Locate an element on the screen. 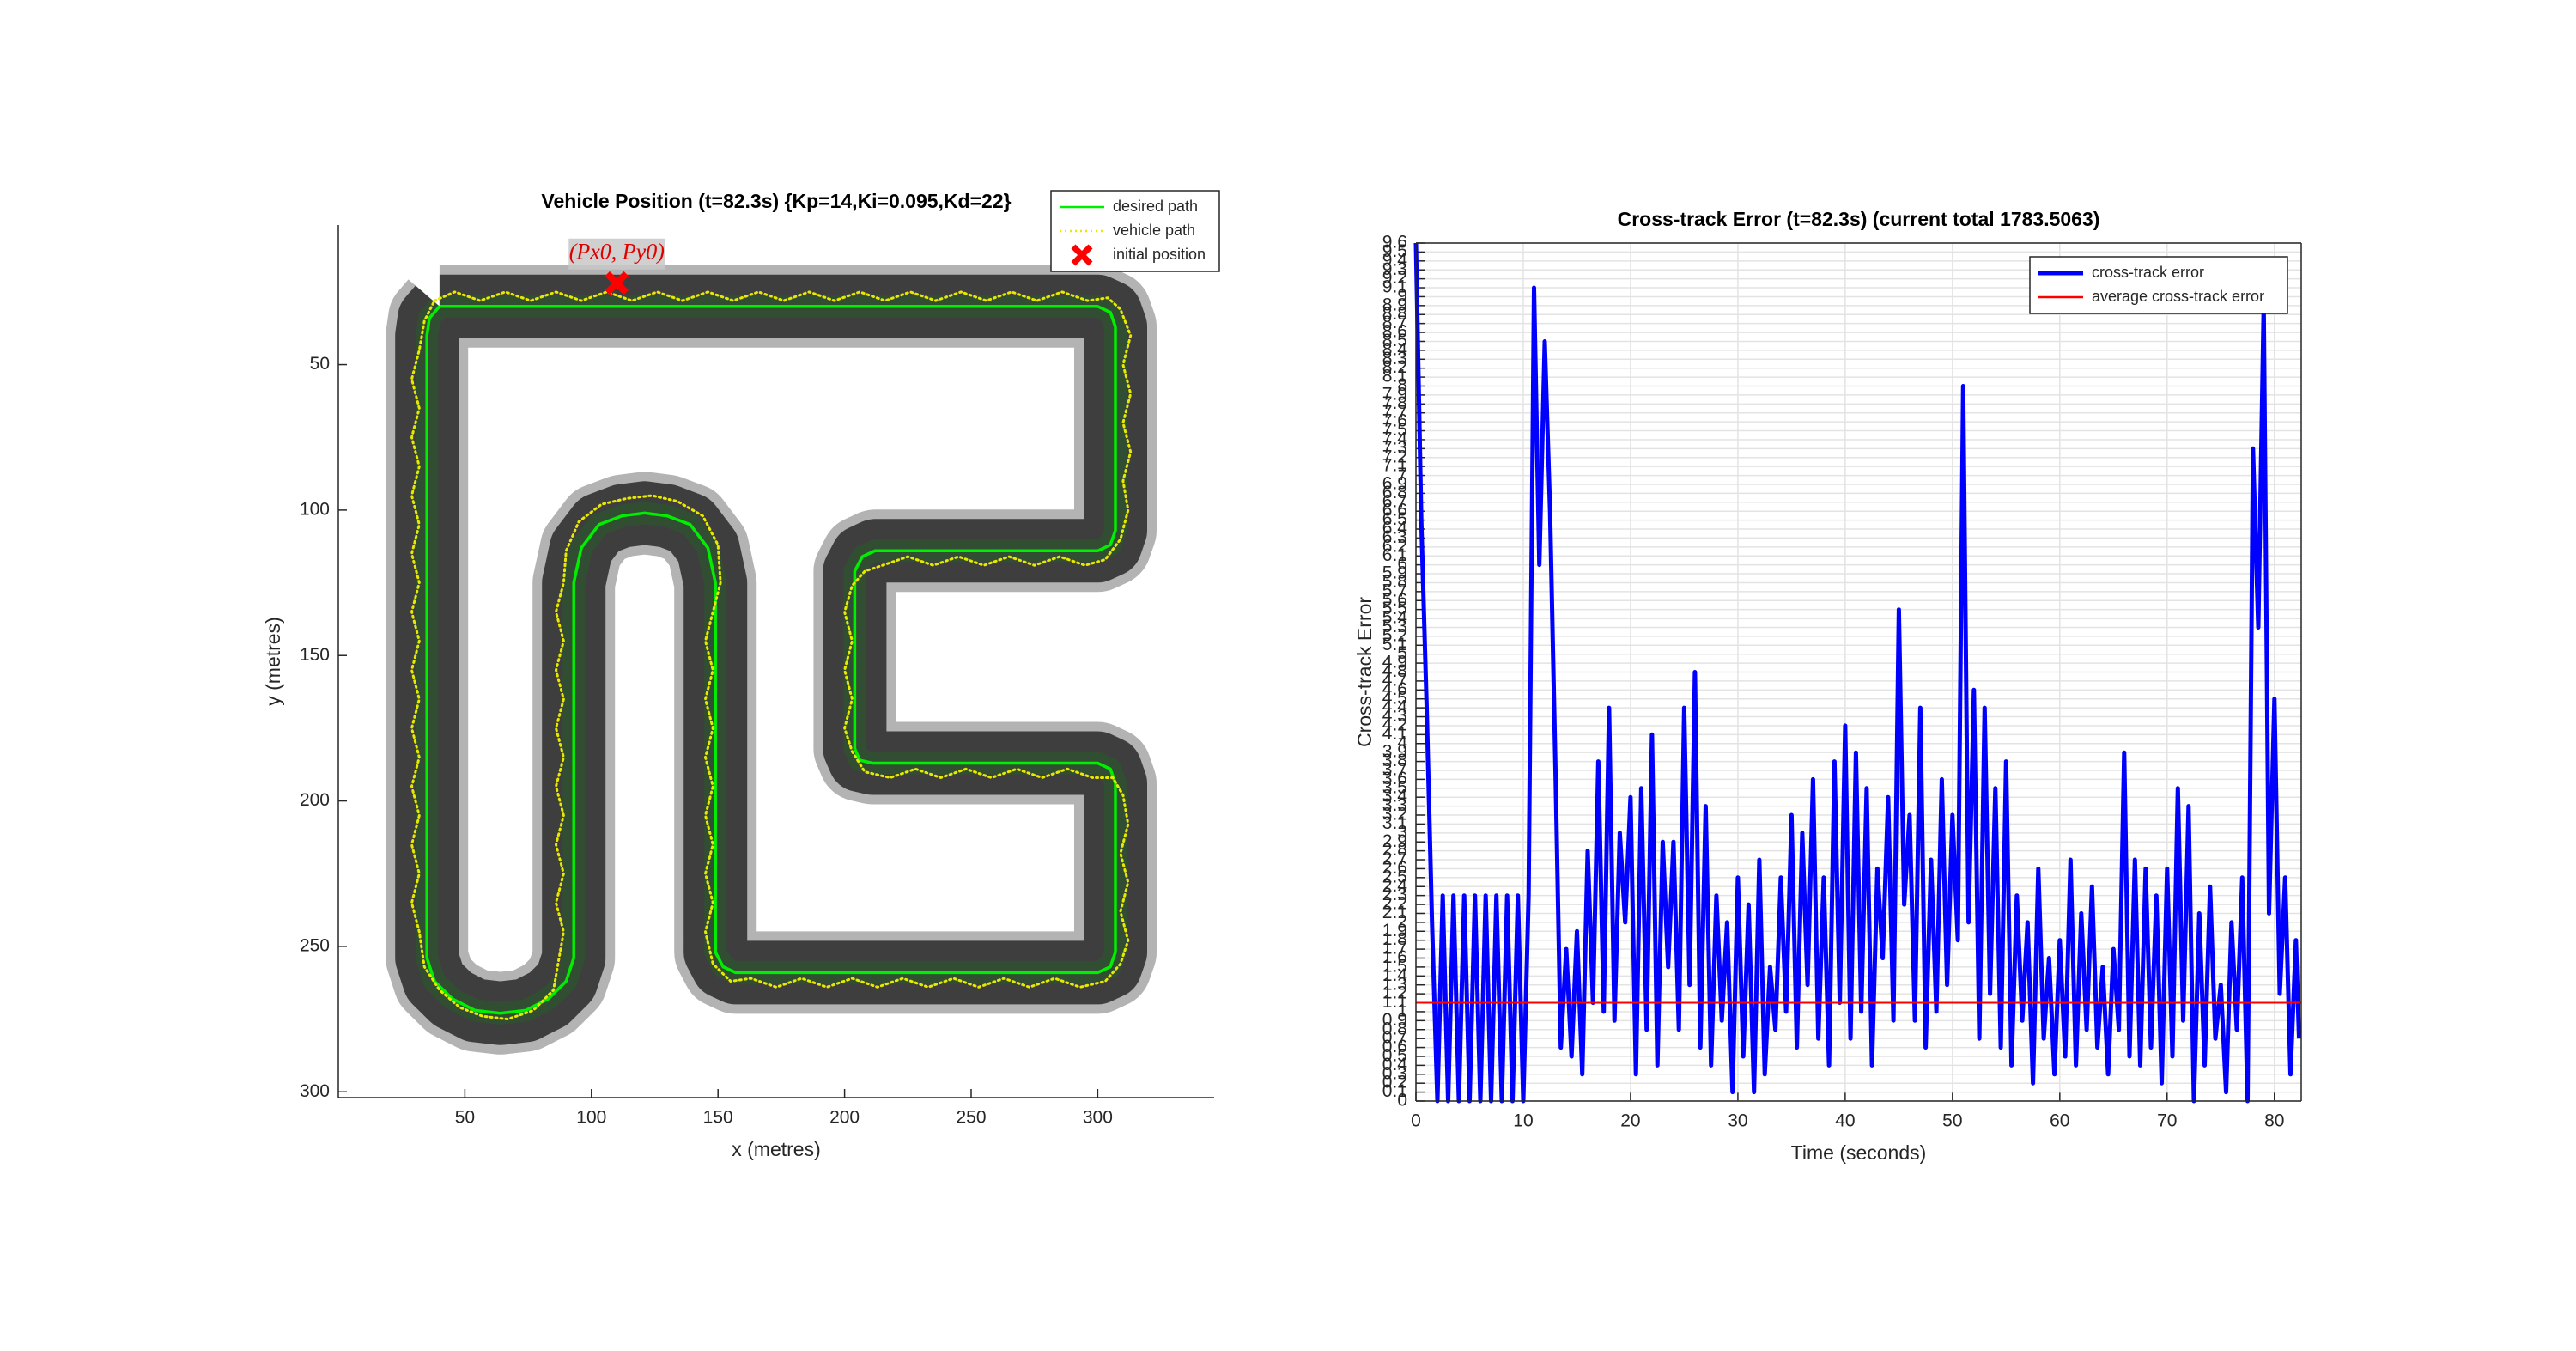  y-tick-label: 7.8 is located at coordinates (1394, 403).